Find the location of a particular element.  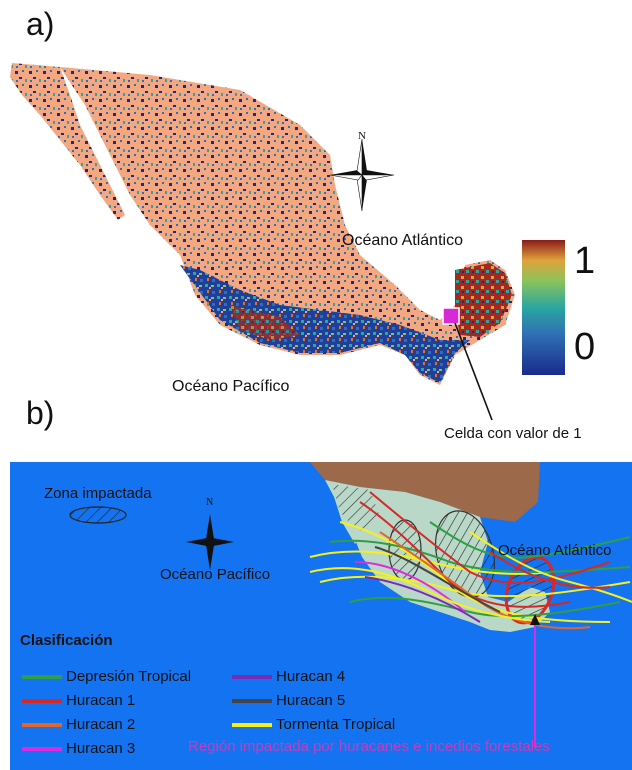

legend-item-label: Huracan 3 is located at coordinates (101, 748).